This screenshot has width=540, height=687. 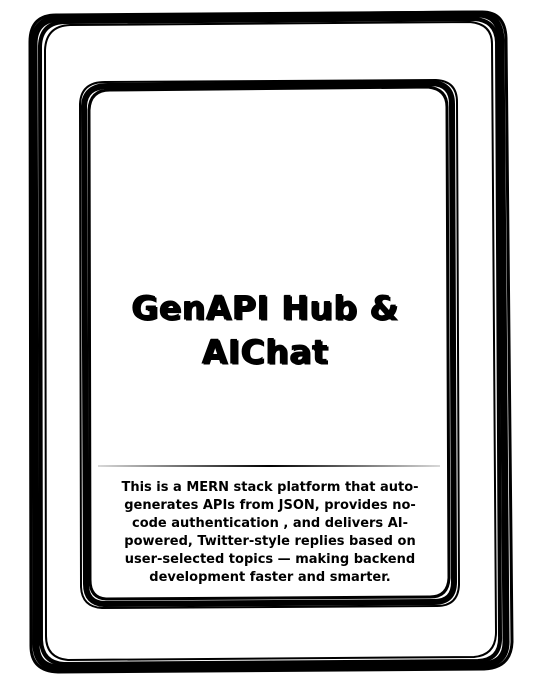 I want to click on card-title-line-1: GenAPI Hub &, so click(x=265, y=307).